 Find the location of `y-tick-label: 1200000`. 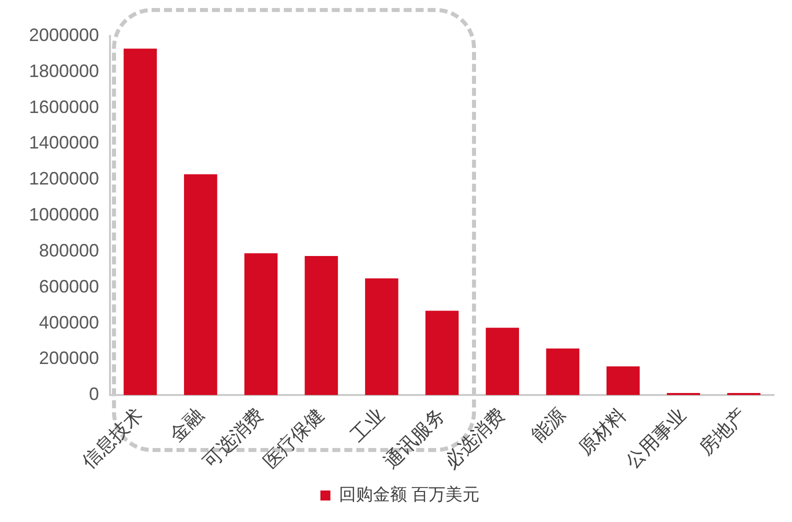

y-tick-label: 1200000 is located at coordinates (64, 178).